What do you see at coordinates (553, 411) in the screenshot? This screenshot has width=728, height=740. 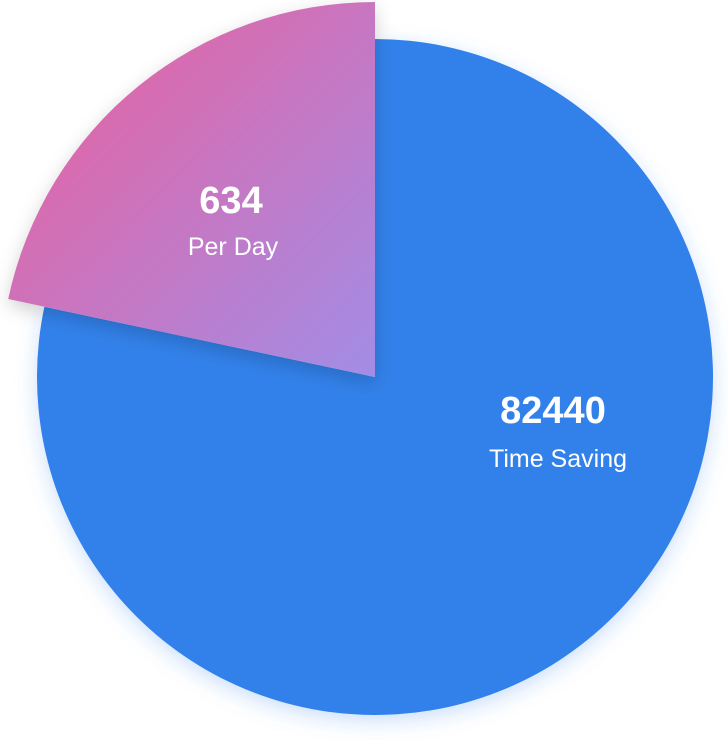 I see `slice-value-label-time-saving: 82440` at bounding box center [553, 411].